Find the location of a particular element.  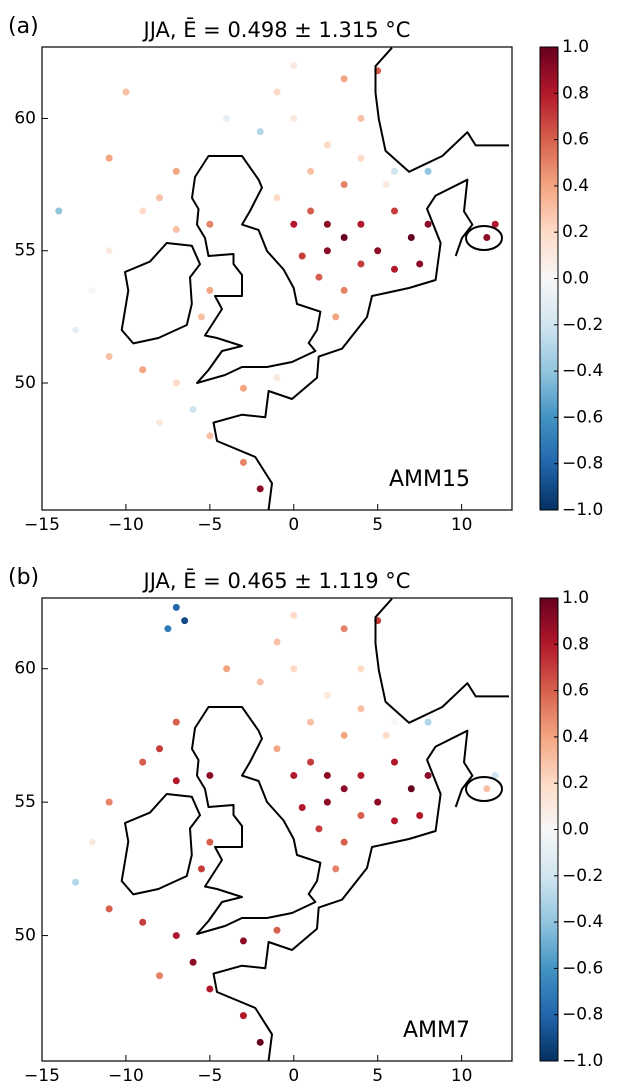

x-tick-label: 10 is located at coordinates (462, 525).